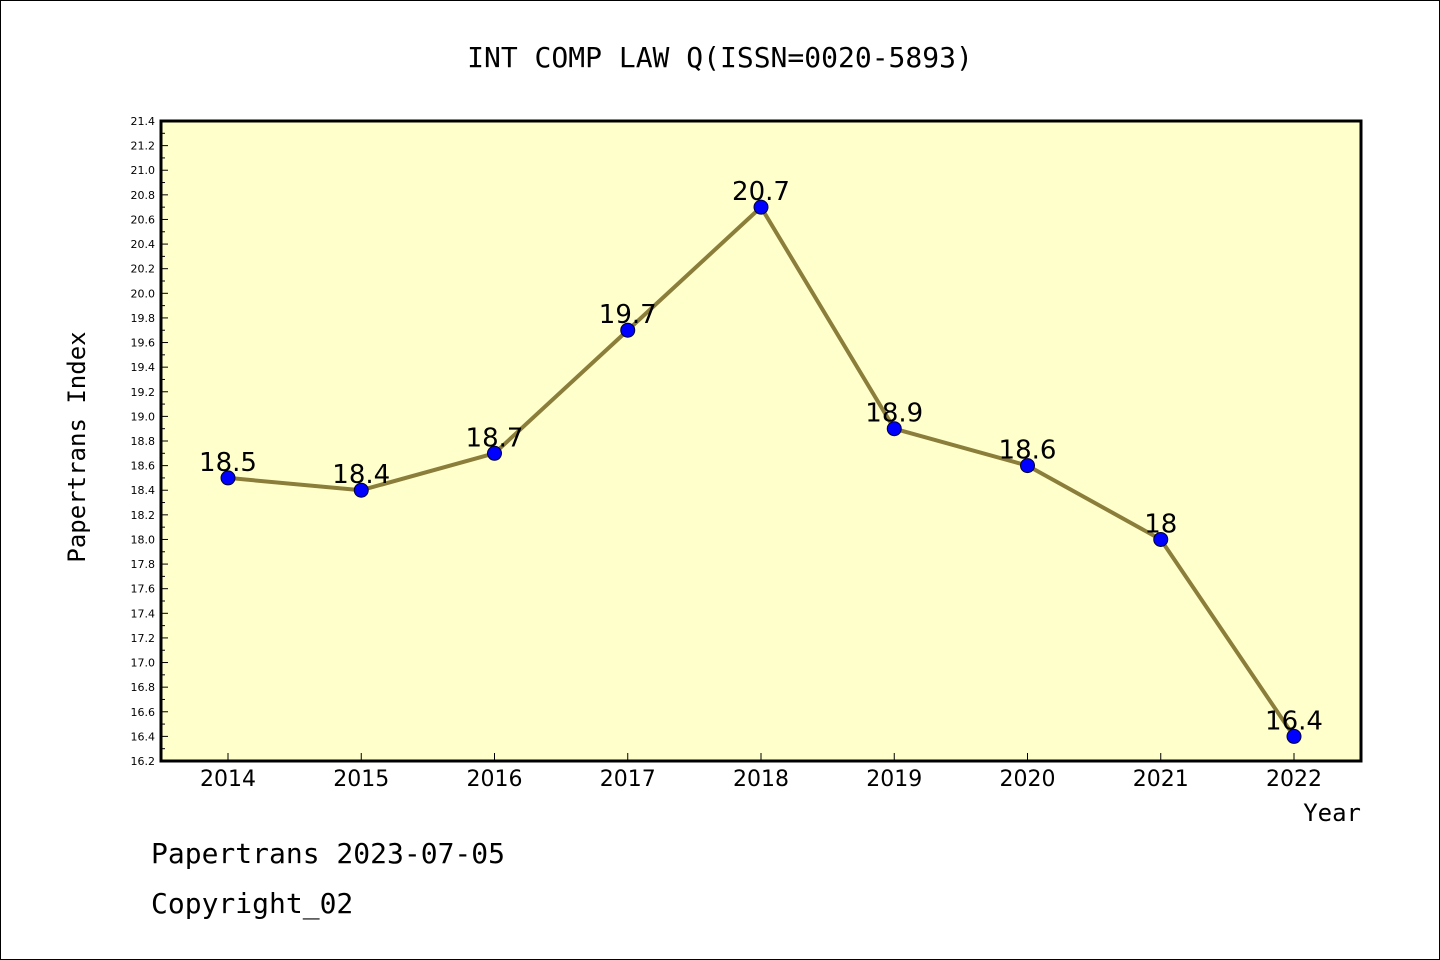 The width and height of the screenshot is (1440, 960). I want to click on data-label: 18.4, so click(361, 475).